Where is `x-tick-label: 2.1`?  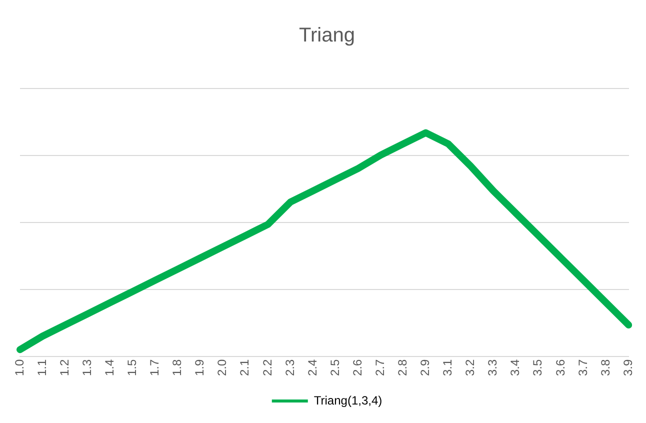 x-tick-label: 2.1 is located at coordinates (245, 367).